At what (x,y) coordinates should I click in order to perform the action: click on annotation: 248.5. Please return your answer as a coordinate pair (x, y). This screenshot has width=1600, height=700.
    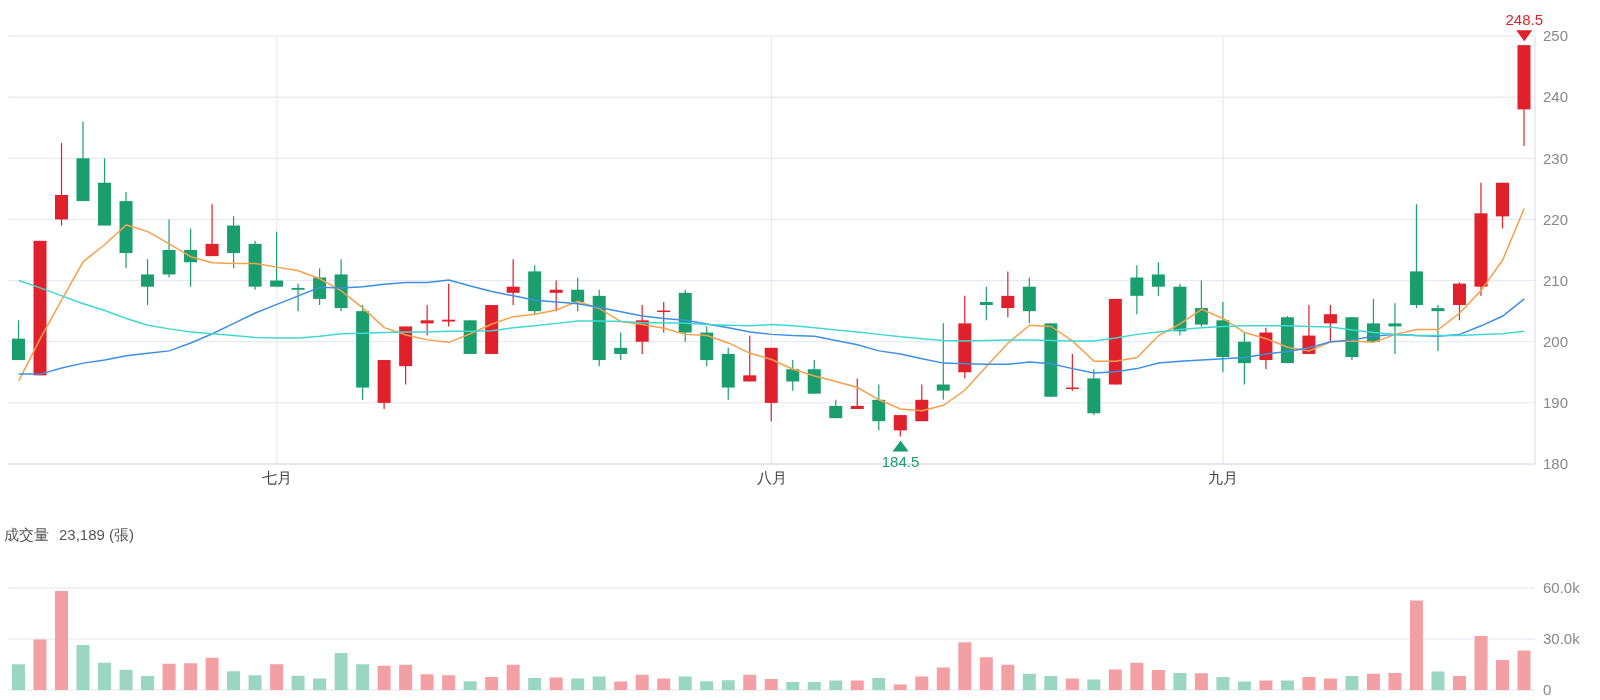
    Looking at the image, I should click on (1524, 20).